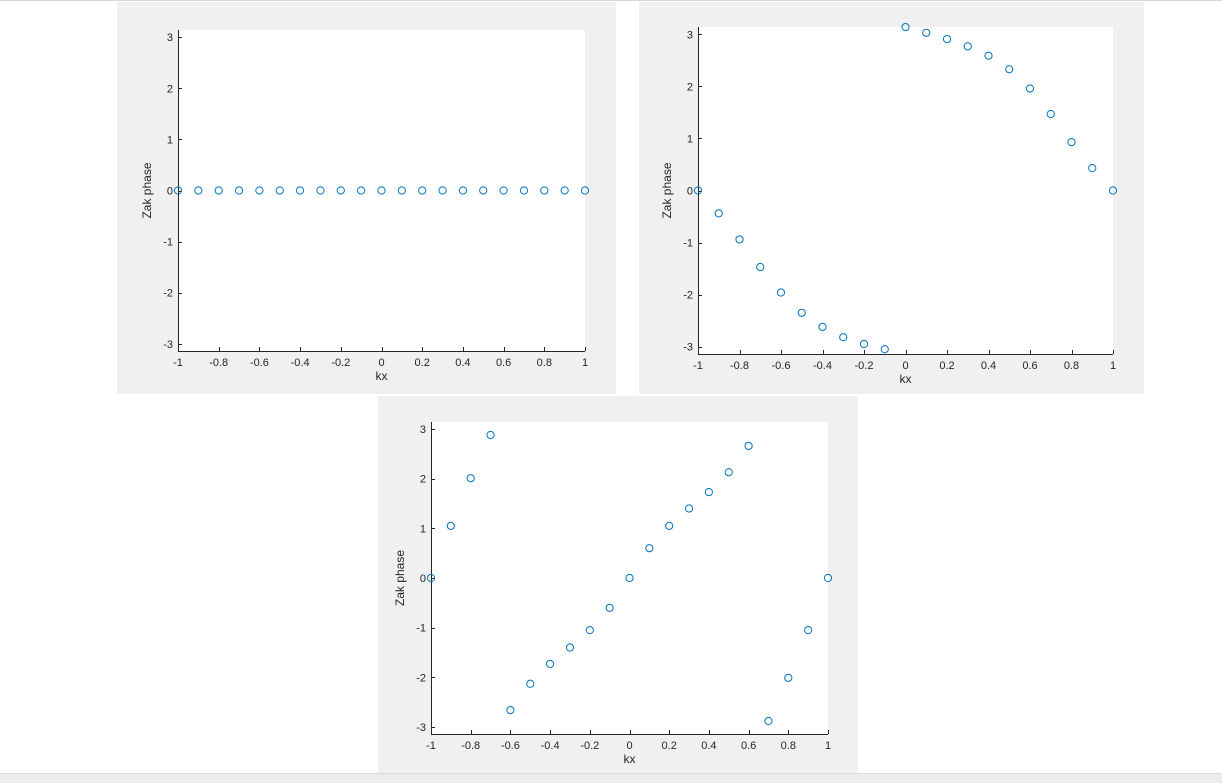 Image resolution: width=1222 pixels, height=783 pixels. I want to click on y-axis-label: Zak phase, so click(667, 190).